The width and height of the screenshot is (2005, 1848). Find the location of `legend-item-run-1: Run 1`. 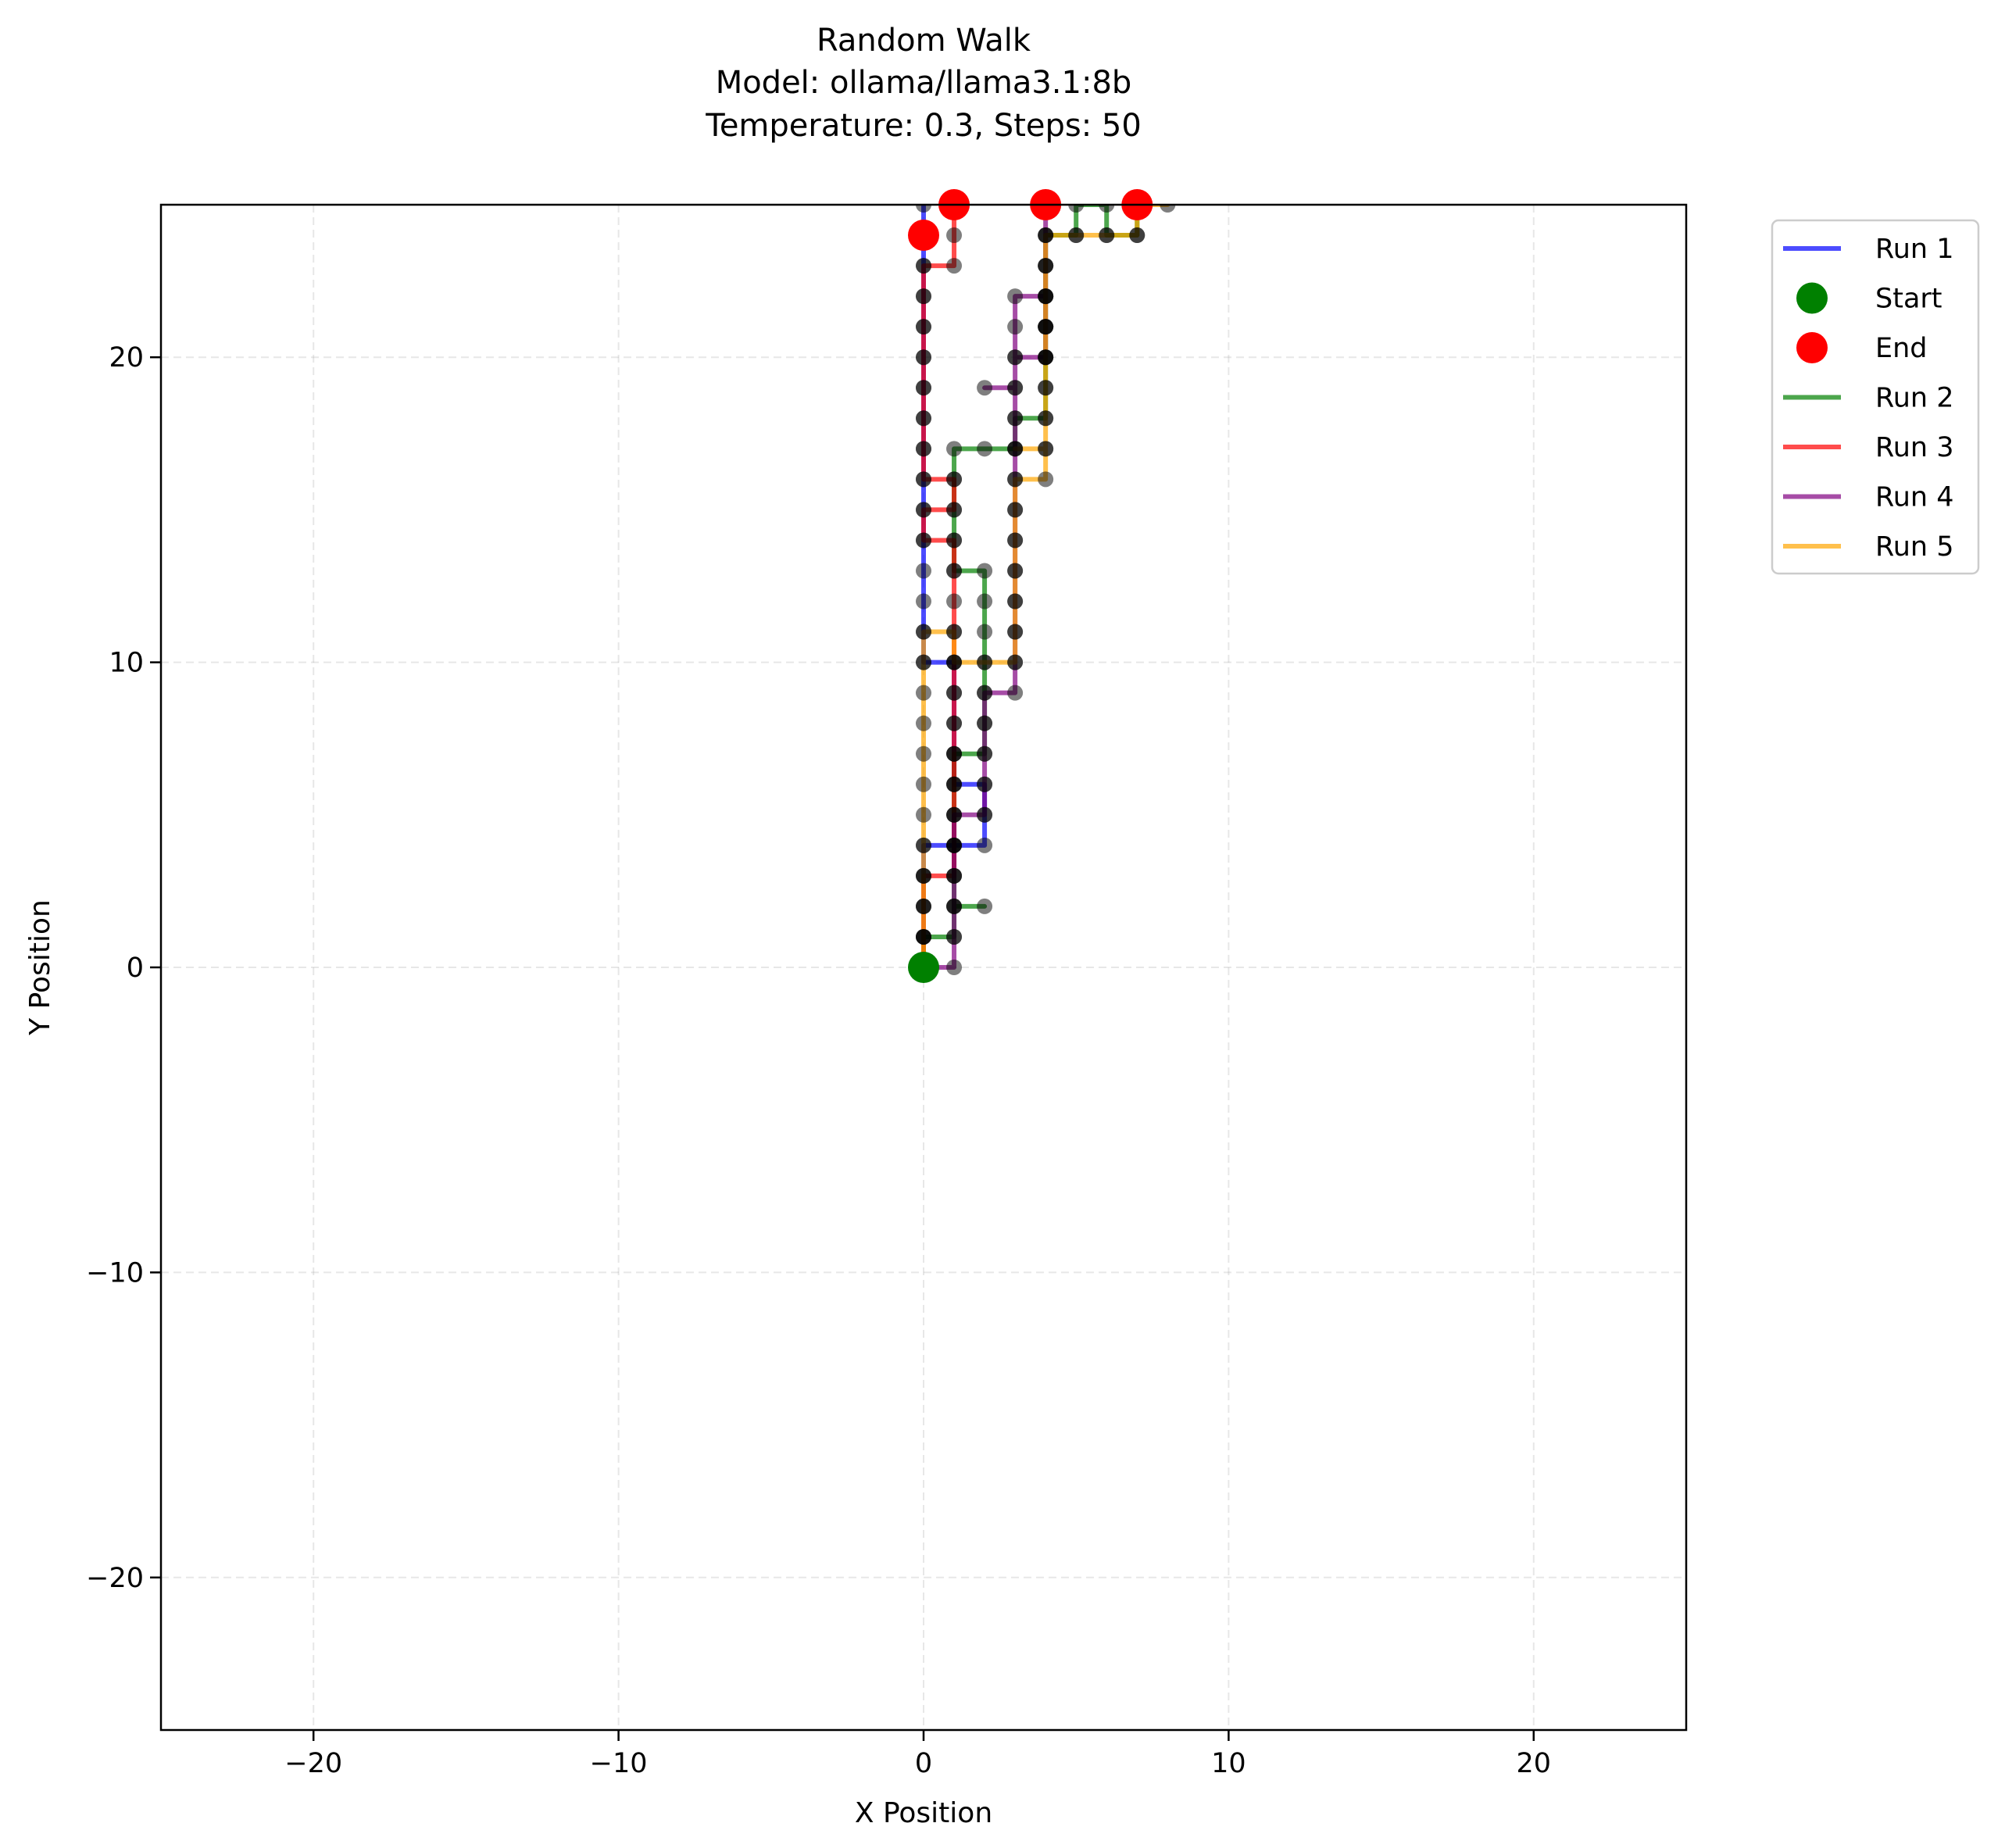

legend-item-run-1: Run 1 is located at coordinates (1868, 249).